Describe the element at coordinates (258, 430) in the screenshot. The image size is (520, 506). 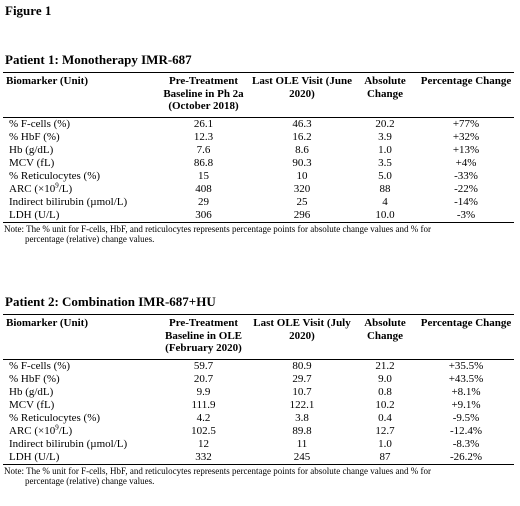
I see `table-row: ARC (×109/L) 102.5 89.8 12.7 -12.4%` at that location.